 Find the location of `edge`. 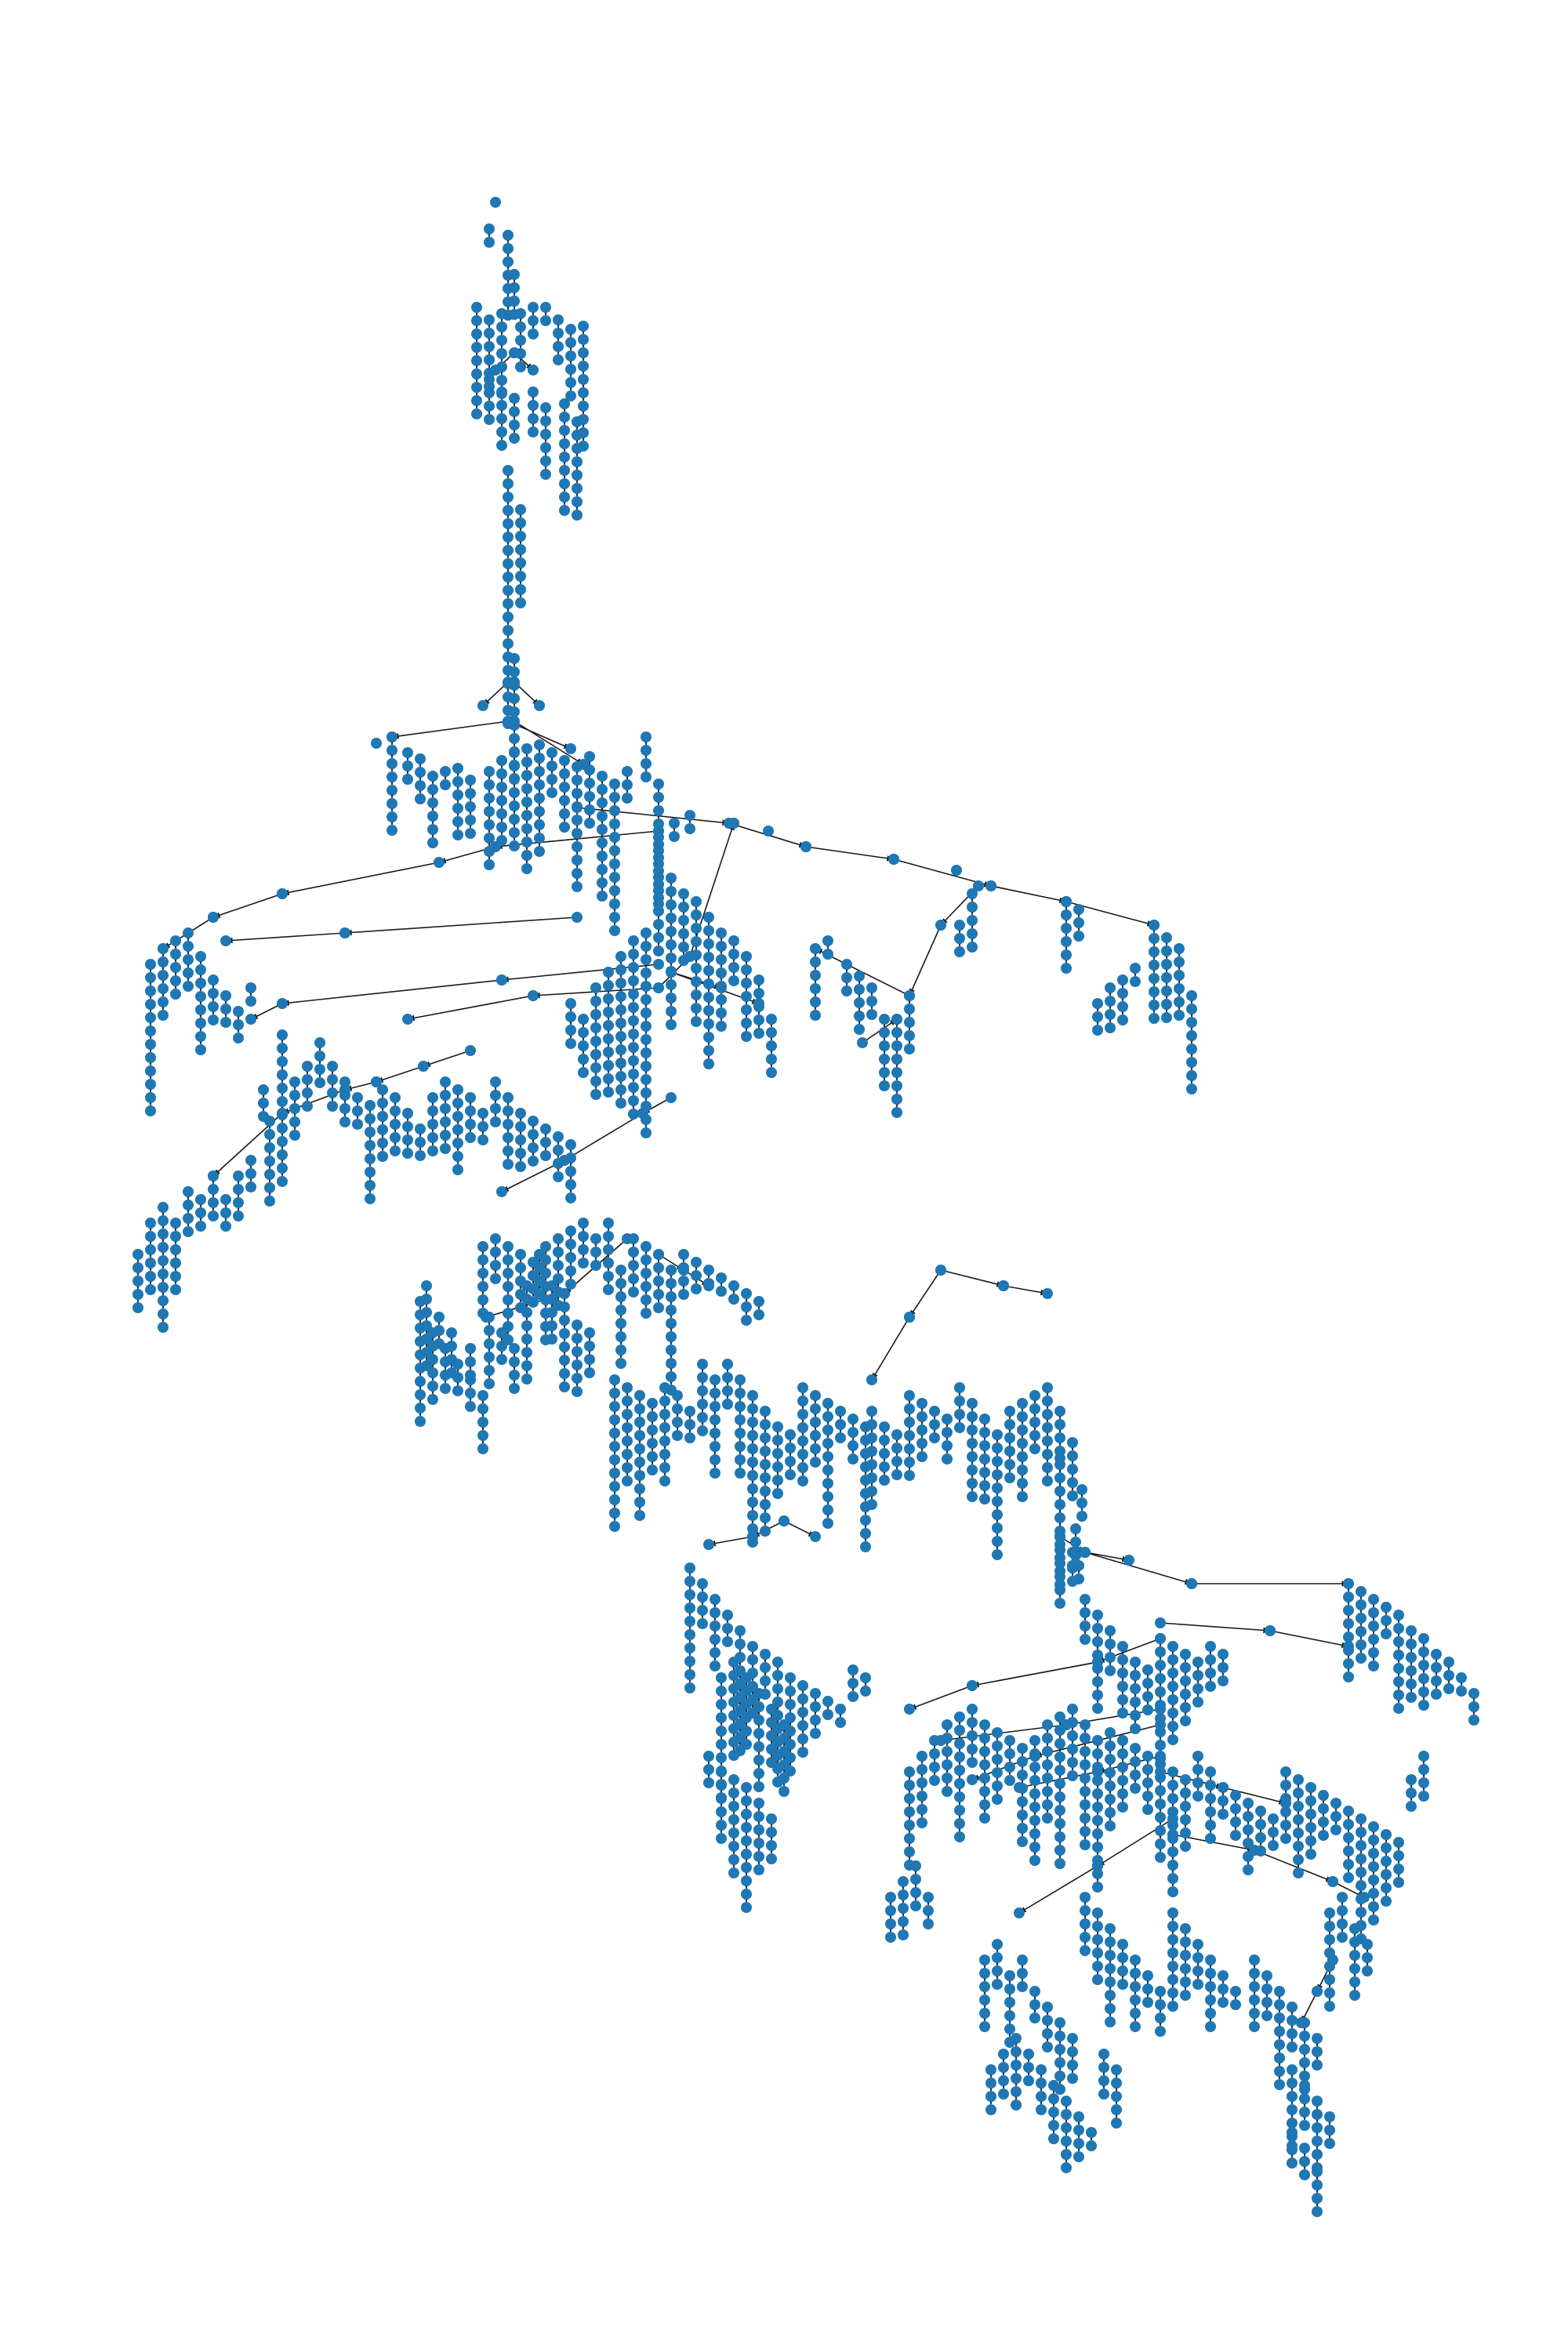

edge is located at coordinates (972, 1278).